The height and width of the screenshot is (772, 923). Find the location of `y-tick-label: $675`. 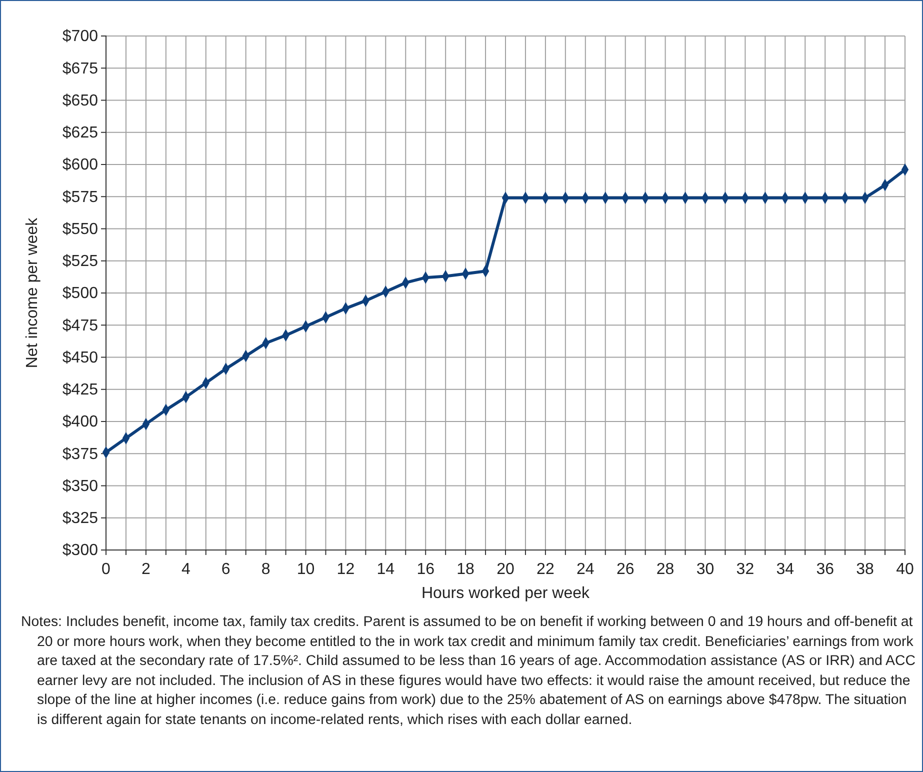

y-tick-label: $675 is located at coordinates (80, 69).